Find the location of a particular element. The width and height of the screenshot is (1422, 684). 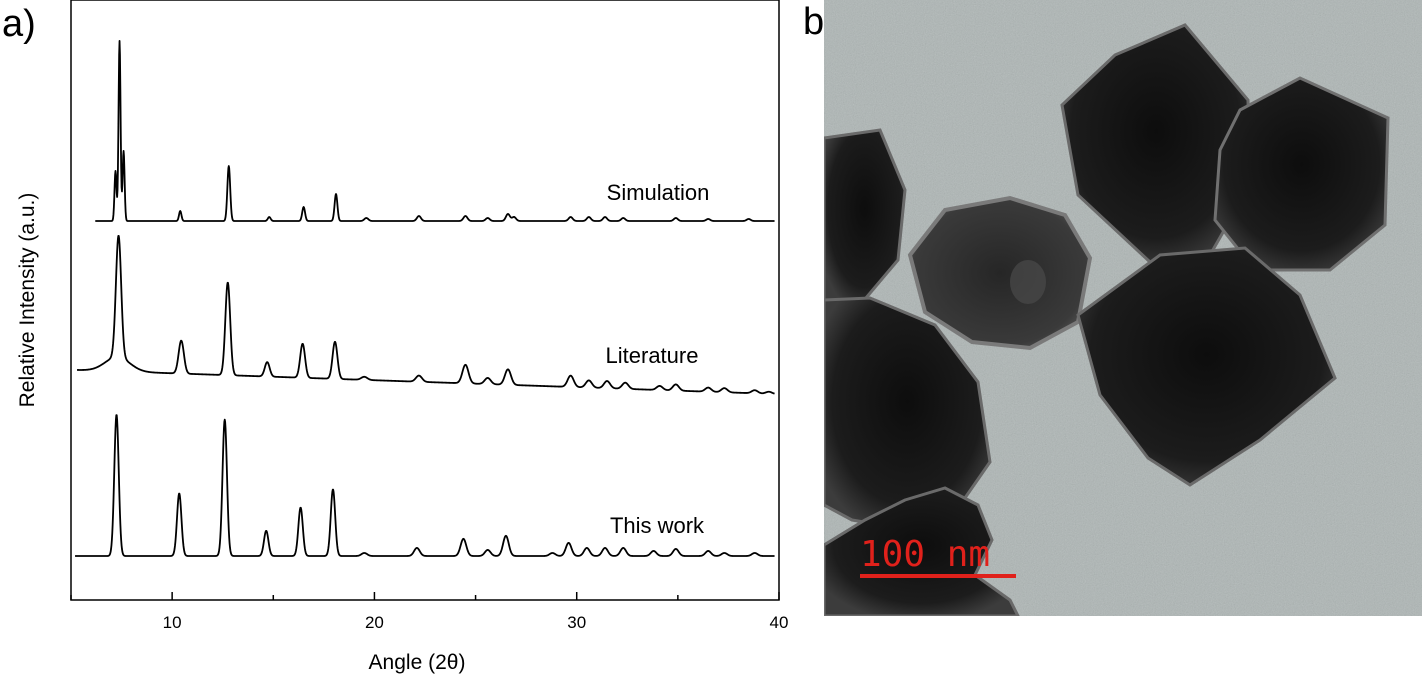

x-axis-ticks: 10 20 30 40 is located at coordinates (429, 612).